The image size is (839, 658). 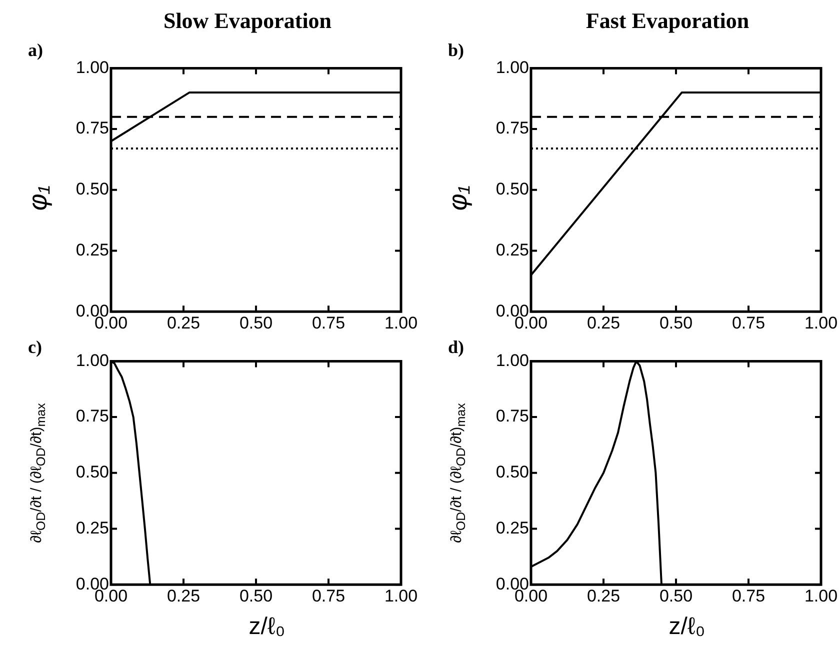 What do you see at coordinates (456, 50) in the screenshot?
I see `text: b)` at bounding box center [456, 50].